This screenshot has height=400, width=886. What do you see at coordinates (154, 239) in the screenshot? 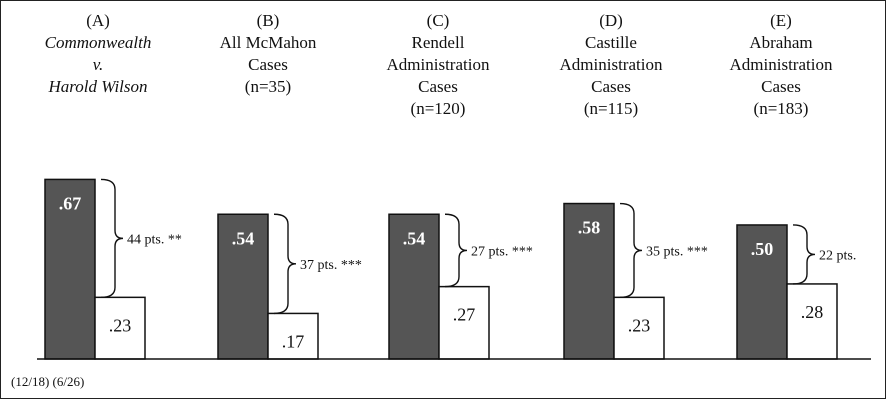
I see `difference-label: 44 pts. **` at bounding box center [154, 239].